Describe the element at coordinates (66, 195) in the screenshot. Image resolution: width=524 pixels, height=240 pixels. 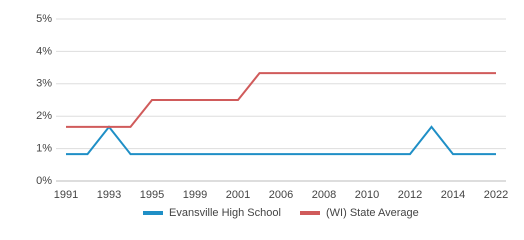
I see `x-tick-label: 1991` at that location.